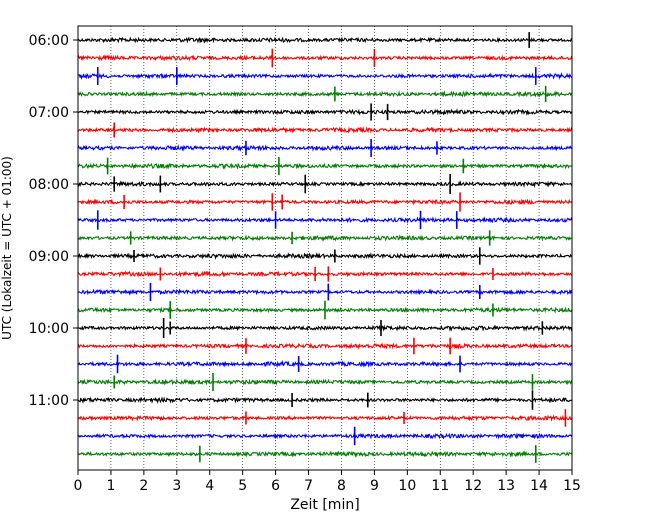  Describe the element at coordinates (374, 486) in the screenshot. I see `x-tick-label: 9` at that location.